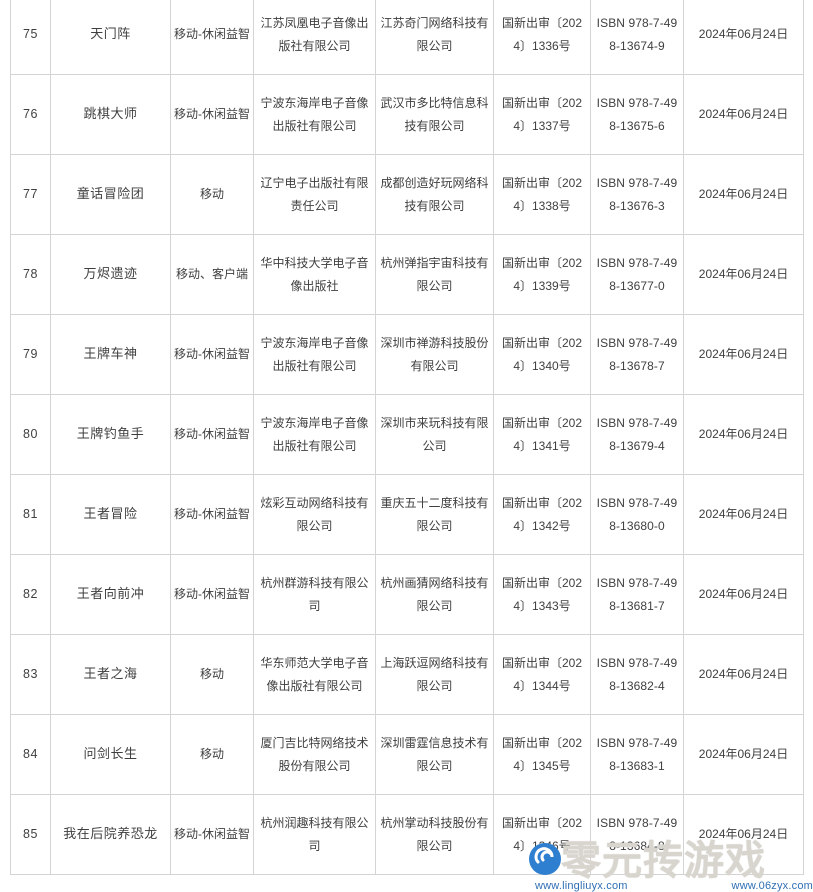  What do you see at coordinates (110, 754) in the screenshot?
I see `cell-game-name: 问剑长生` at bounding box center [110, 754].